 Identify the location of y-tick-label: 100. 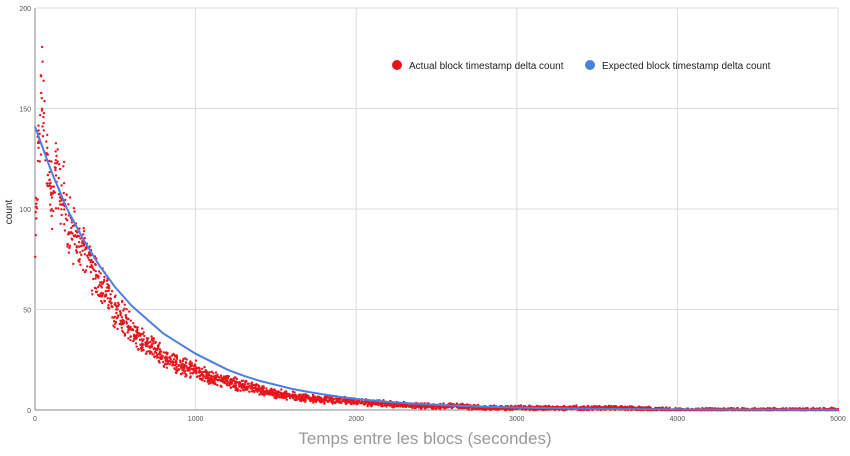
(25, 210).